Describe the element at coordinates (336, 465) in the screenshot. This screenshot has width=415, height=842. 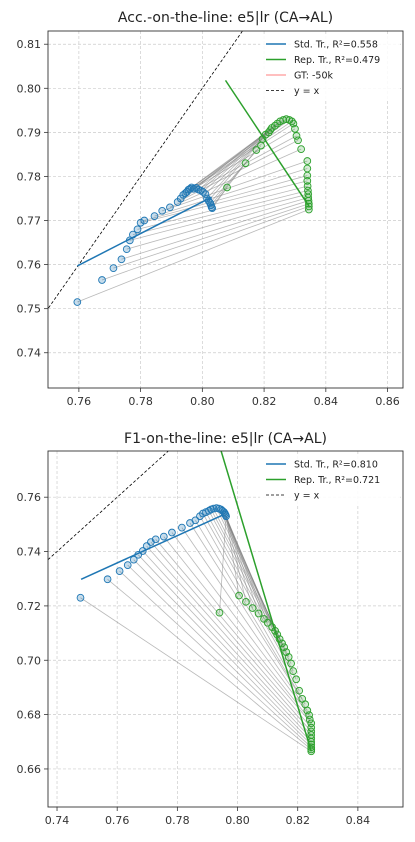
I see `legend-label: Std. Tr., R²=0.810` at that location.